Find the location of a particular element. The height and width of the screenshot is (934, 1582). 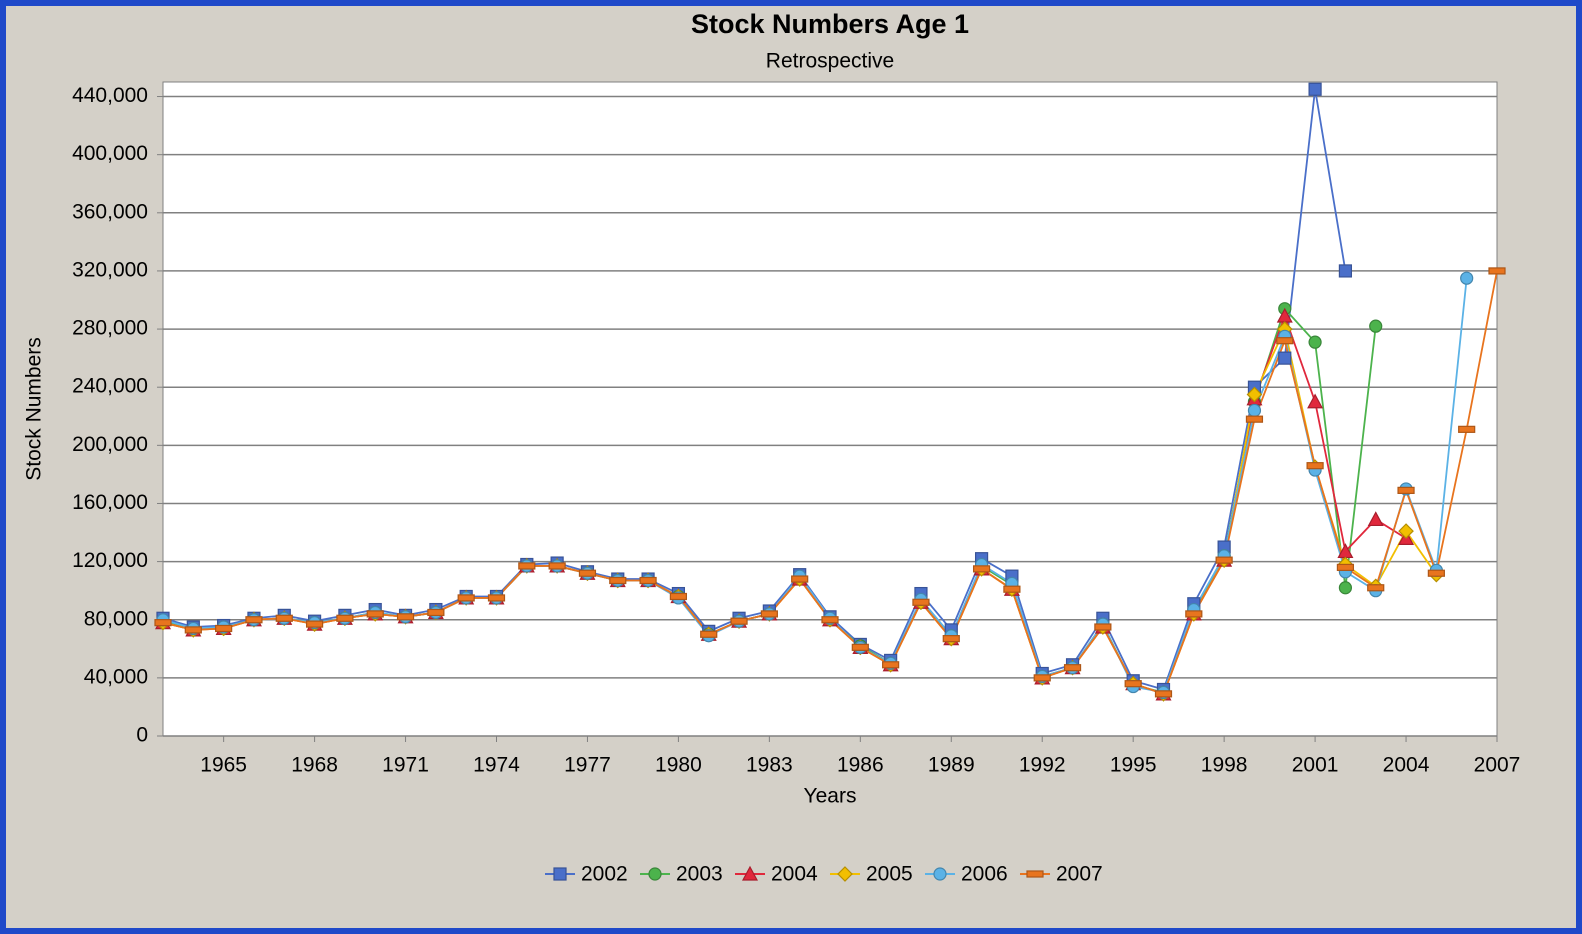

legend-label: 2007 is located at coordinates (1079, 874).